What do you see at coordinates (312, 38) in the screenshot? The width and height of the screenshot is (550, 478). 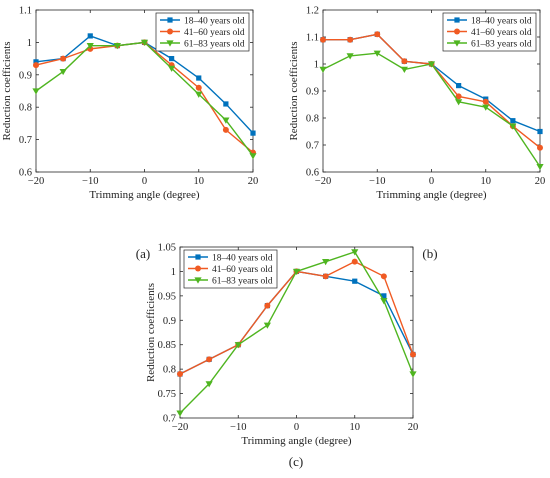 I see `y-tick-label: 1.1` at bounding box center [312, 38].